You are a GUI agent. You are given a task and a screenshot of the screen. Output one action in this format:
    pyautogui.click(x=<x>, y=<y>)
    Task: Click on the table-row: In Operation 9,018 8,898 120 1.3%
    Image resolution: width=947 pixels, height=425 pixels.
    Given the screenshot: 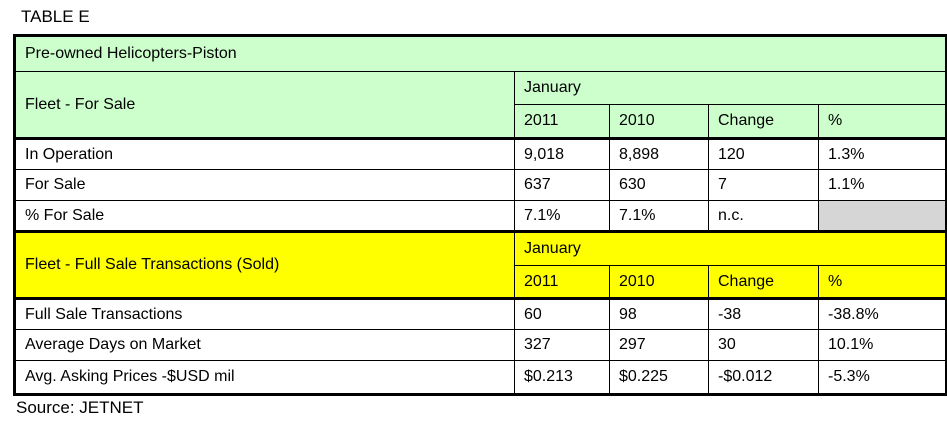 What is the action you would take?
    pyautogui.click(x=480, y=154)
    